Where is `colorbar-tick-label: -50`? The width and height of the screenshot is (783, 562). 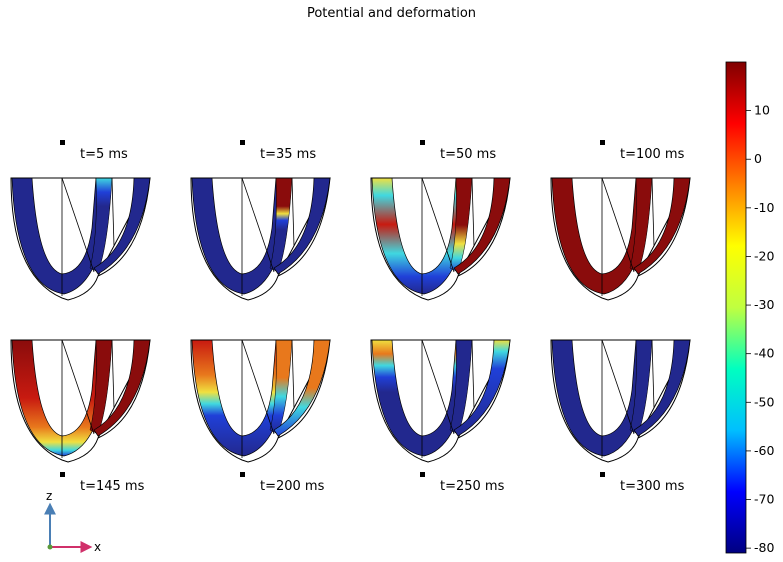 colorbar-tick-label: -50 is located at coordinates (764, 401).